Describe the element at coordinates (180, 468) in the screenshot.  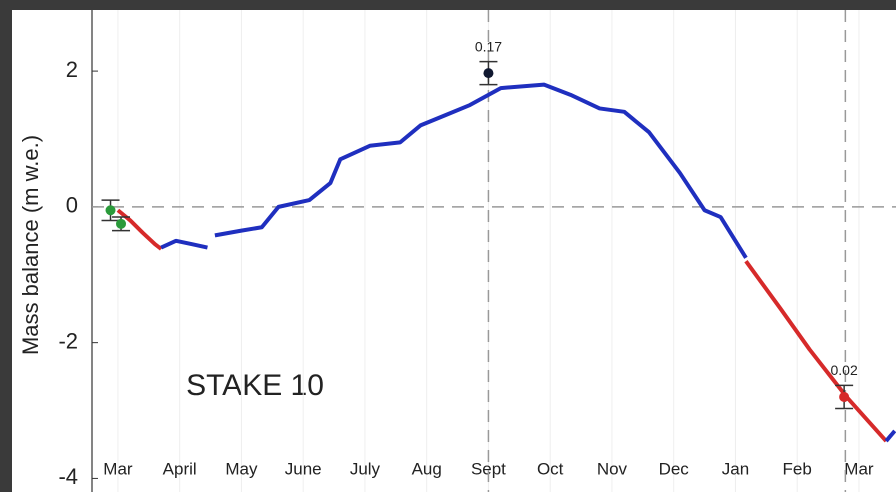
I see `x-tick-label: April` at that location.